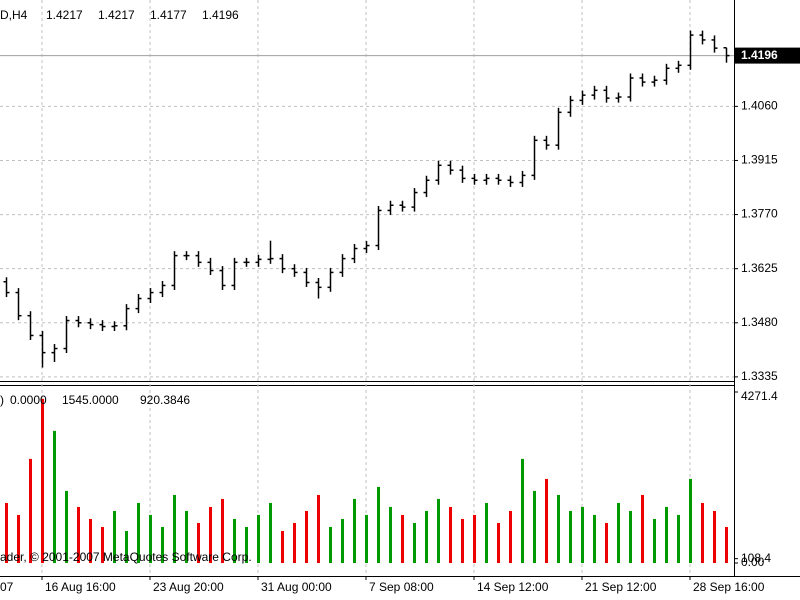 This screenshot has height=600, width=800. Describe the element at coordinates (759, 55) in the screenshot. I see `current-price-label: 1.4196` at that location.